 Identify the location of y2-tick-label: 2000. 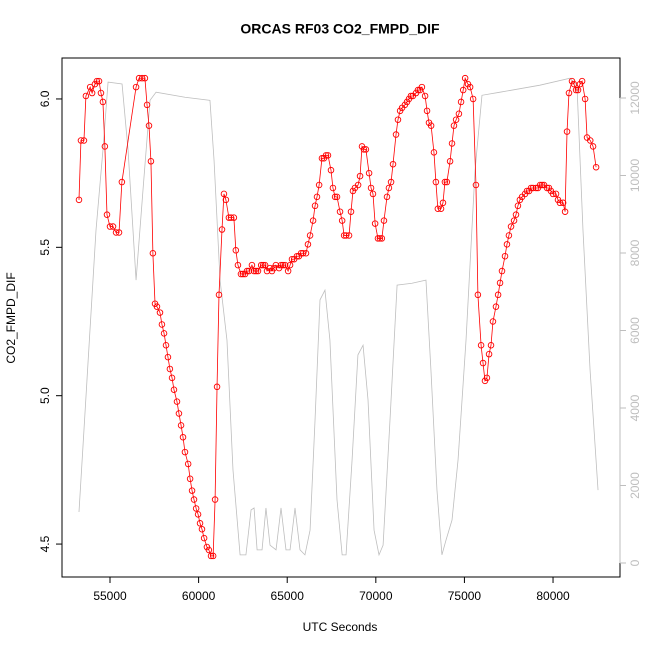
(635, 485).